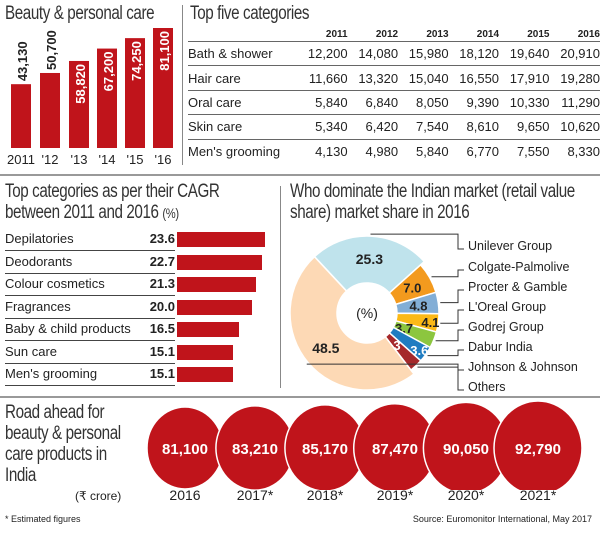  Describe the element at coordinates (538, 34) in the screenshot. I see `column-header: 2015` at that location.